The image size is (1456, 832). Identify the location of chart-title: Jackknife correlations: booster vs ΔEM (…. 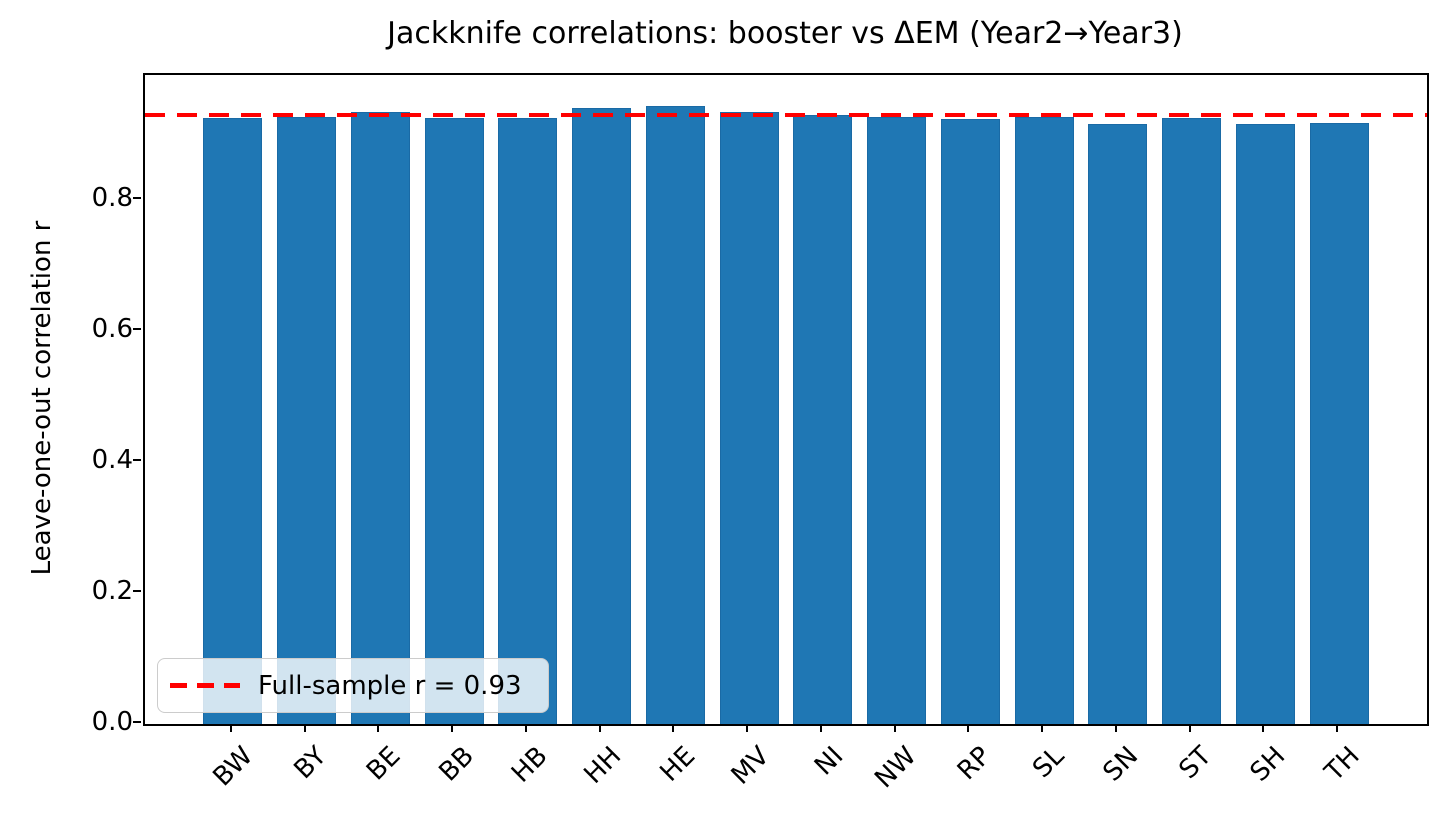
(785, 33).